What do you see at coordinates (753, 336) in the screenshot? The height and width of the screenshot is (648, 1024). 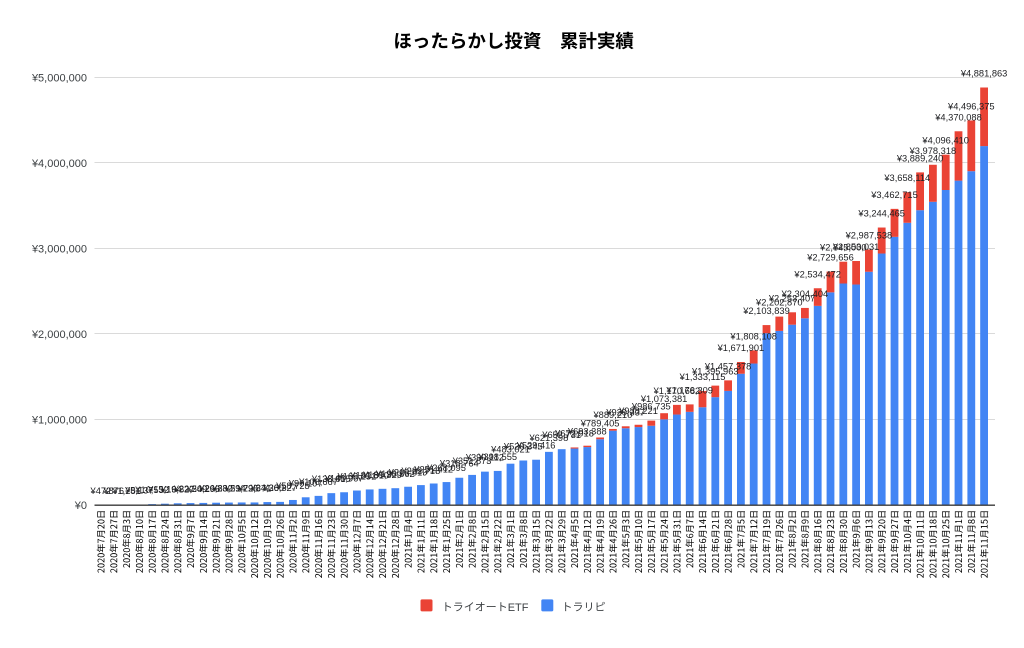 I see `svg-text: ¥1,808,108` at bounding box center [753, 336].